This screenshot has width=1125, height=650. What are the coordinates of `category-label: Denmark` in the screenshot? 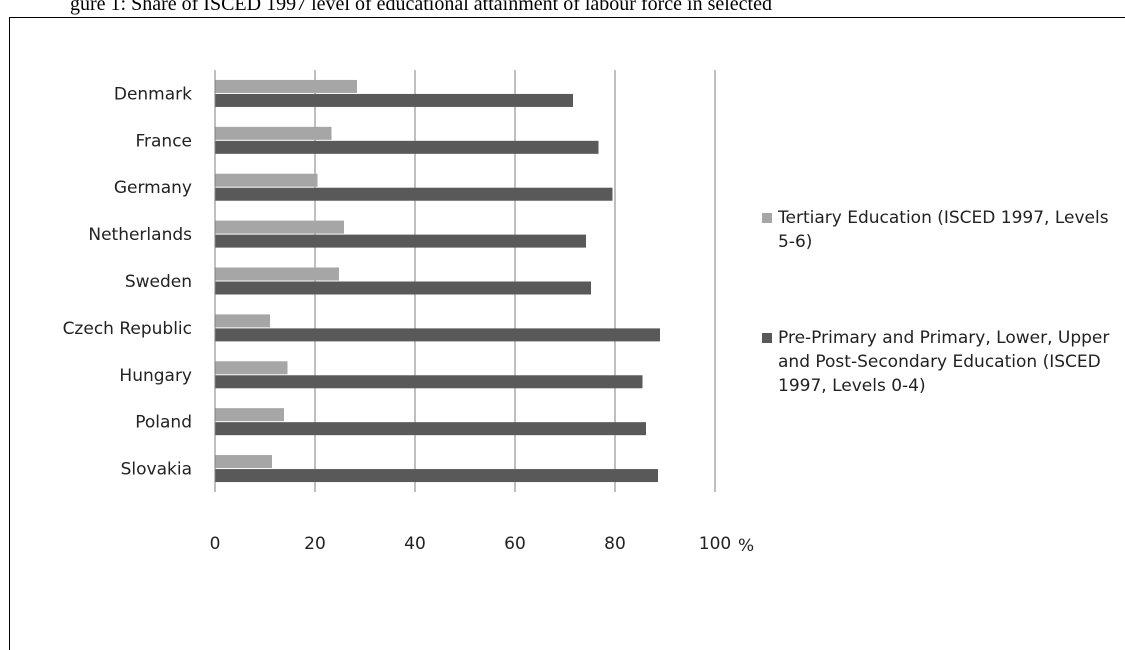 It's located at (153, 94).